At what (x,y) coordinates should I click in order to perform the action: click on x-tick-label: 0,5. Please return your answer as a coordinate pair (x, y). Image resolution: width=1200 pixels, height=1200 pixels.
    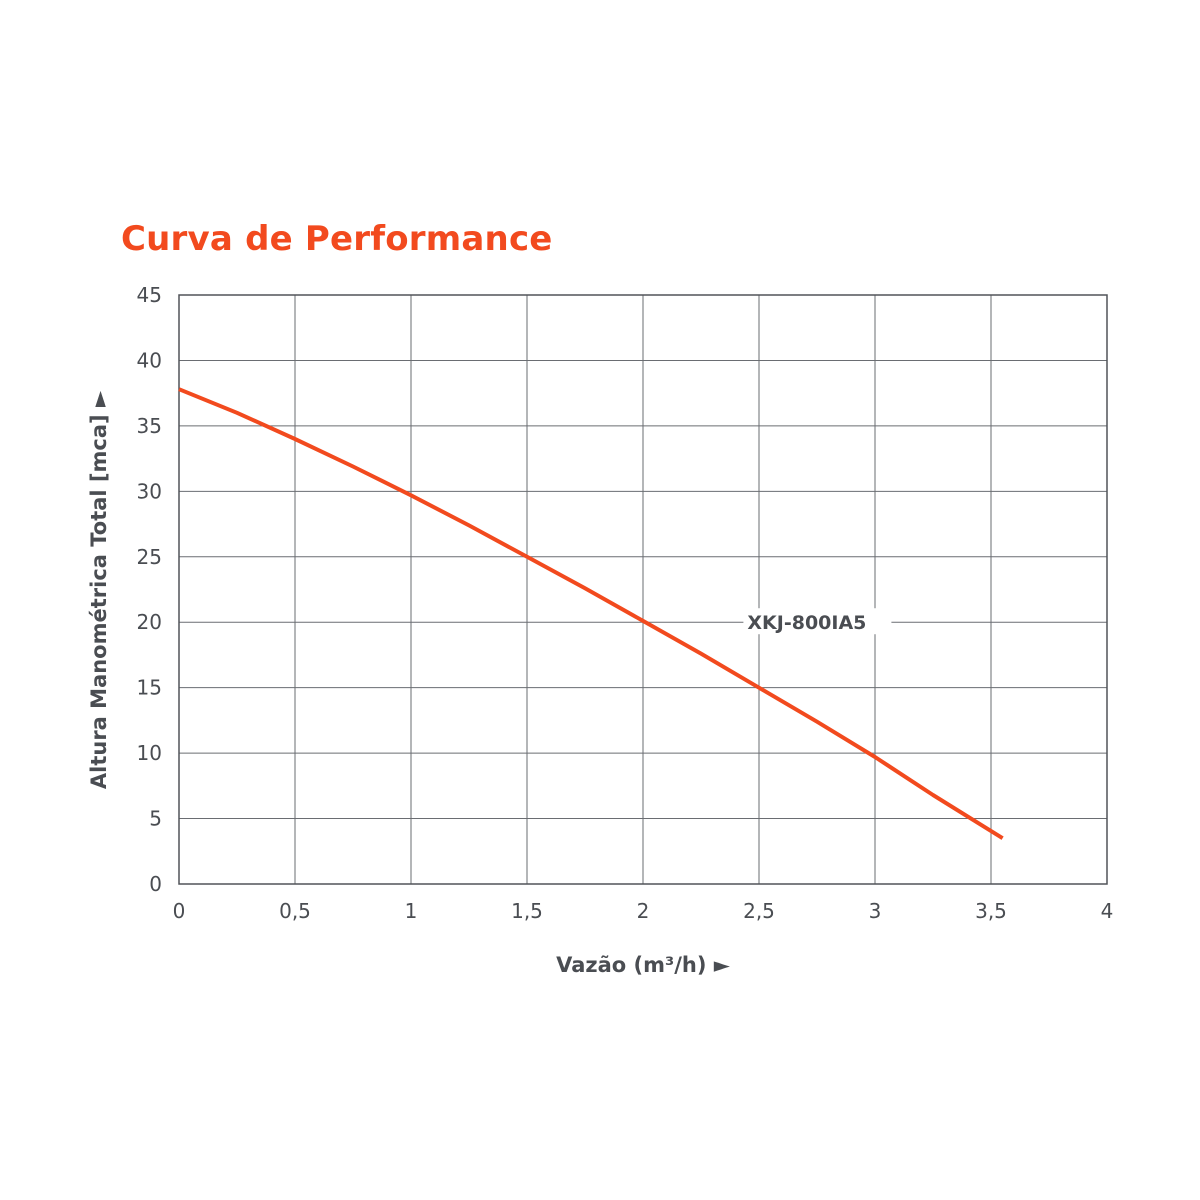
    Looking at the image, I should click on (295, 911).